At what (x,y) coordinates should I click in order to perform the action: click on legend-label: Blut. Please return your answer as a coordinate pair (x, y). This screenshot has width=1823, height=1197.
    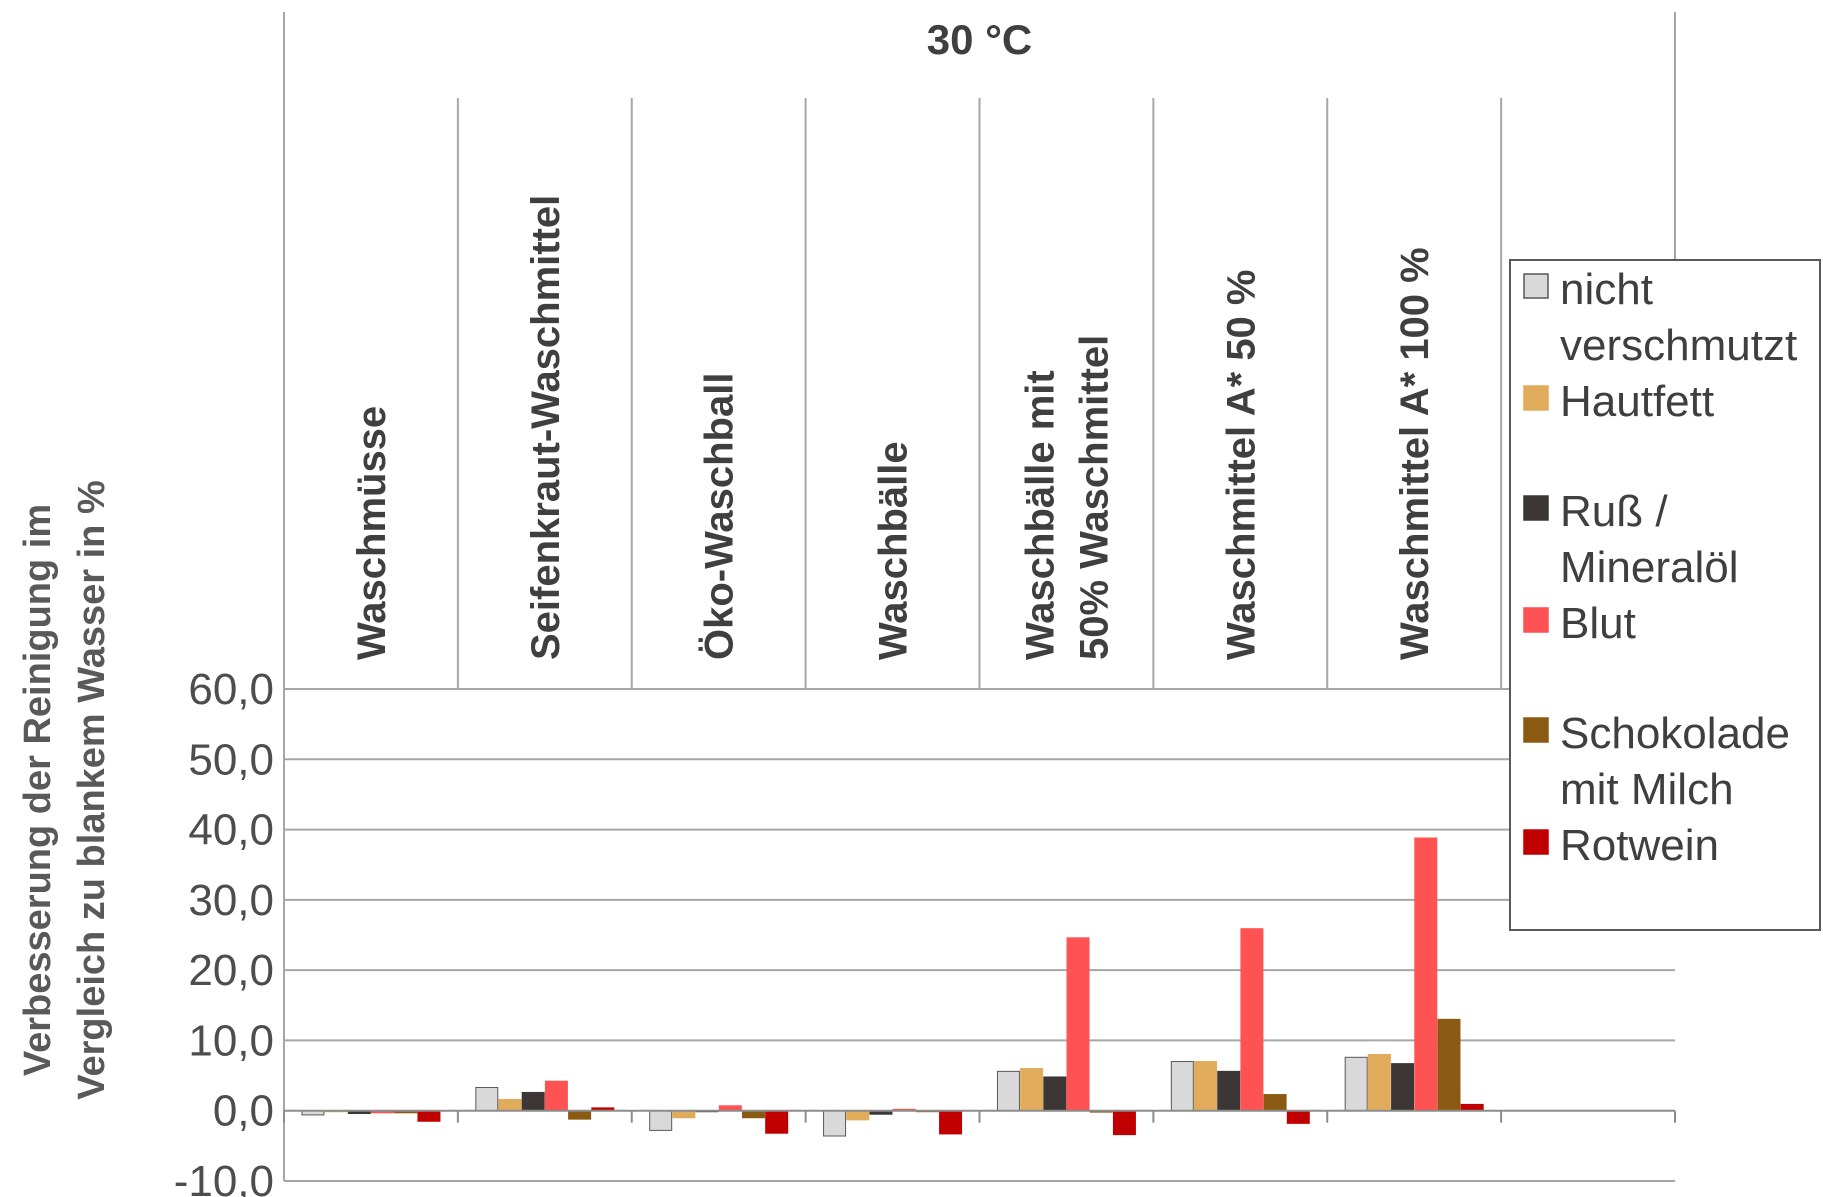
    Looking at the image, I should click on (1598, 623).